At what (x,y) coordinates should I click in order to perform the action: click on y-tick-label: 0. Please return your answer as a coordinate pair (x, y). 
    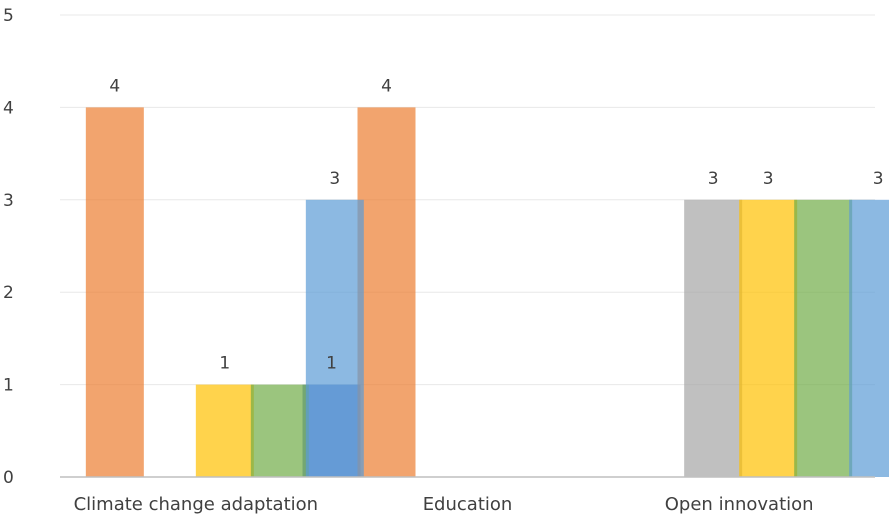
    Looking at the image, I should click on (8, 478).